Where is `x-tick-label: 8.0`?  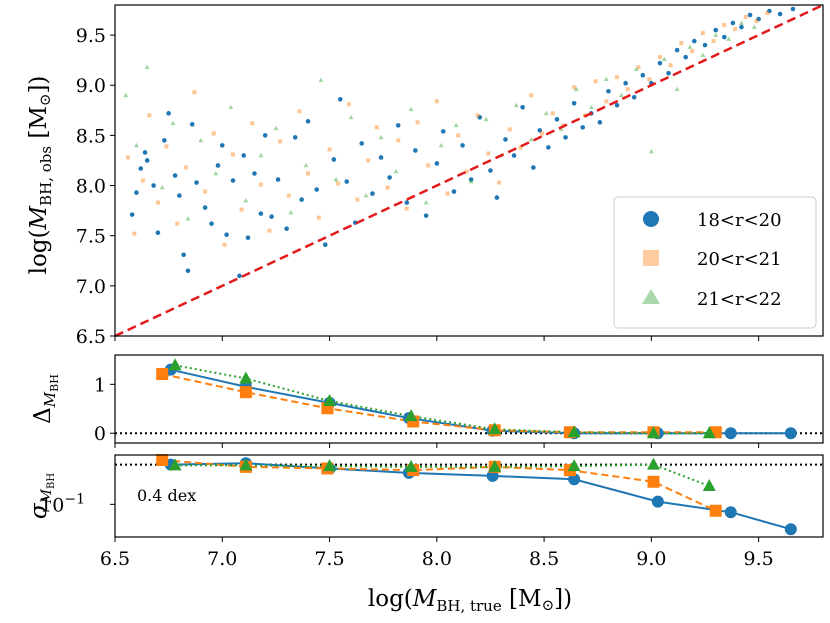 x-tick-label: 8.0 is located at coordinates (437, 559).